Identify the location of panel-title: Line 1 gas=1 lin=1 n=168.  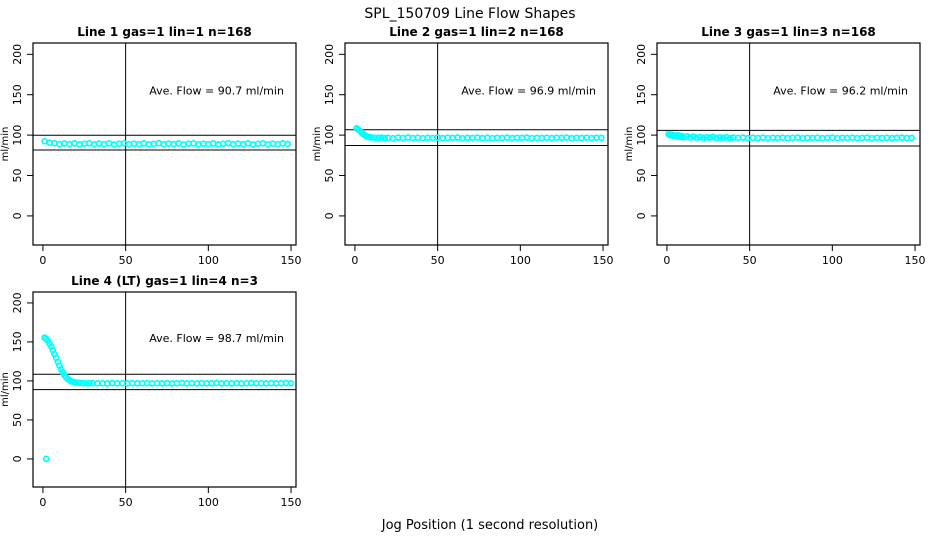
(164, 32).